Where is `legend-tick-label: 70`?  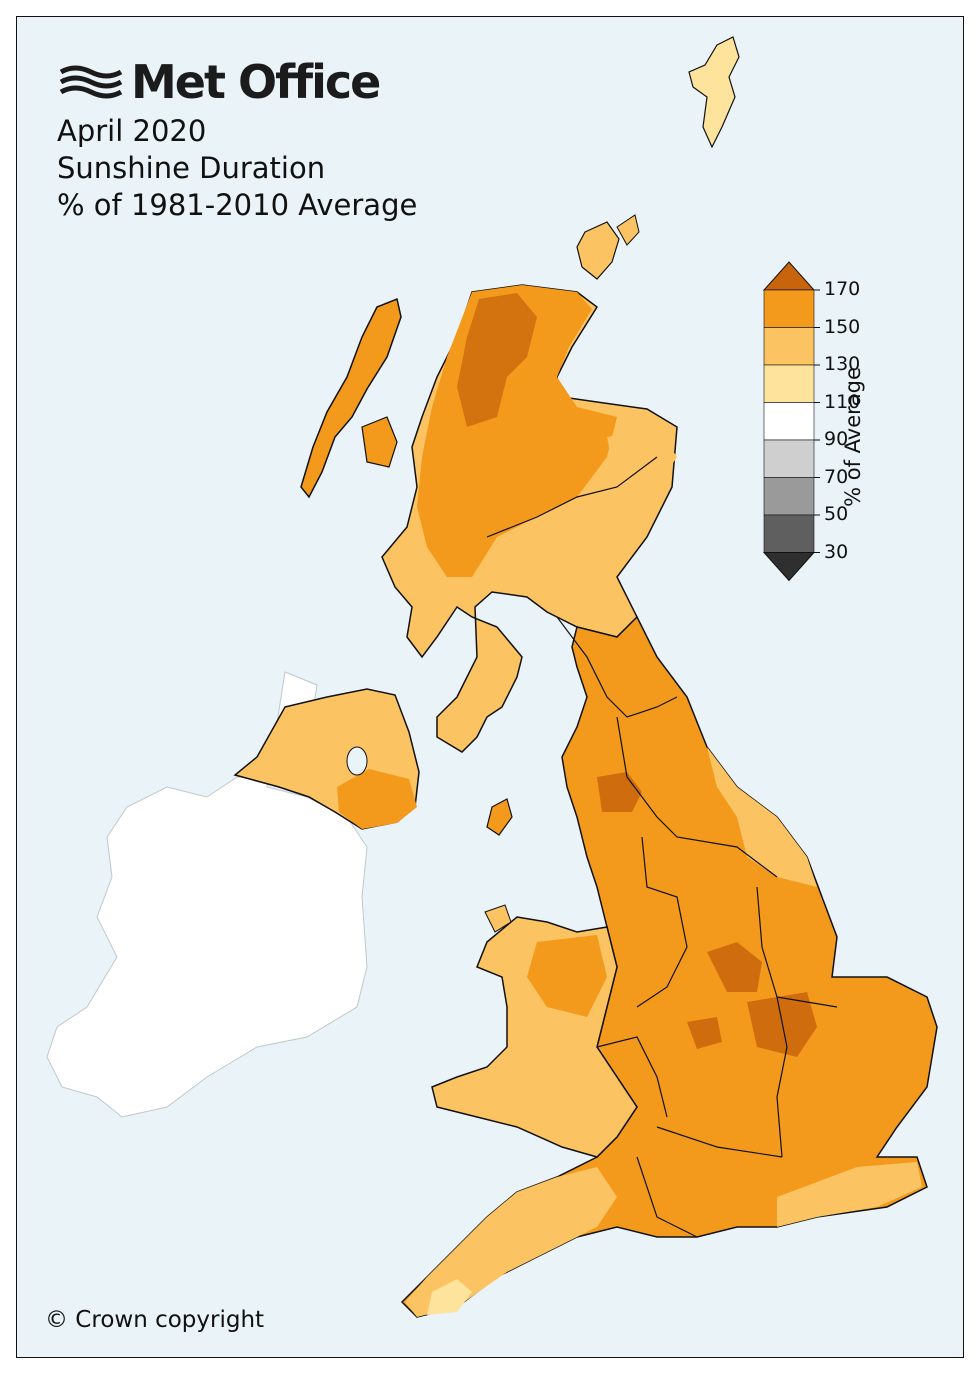 legend-tick-label: 70 is located at coordinates (836, 476).